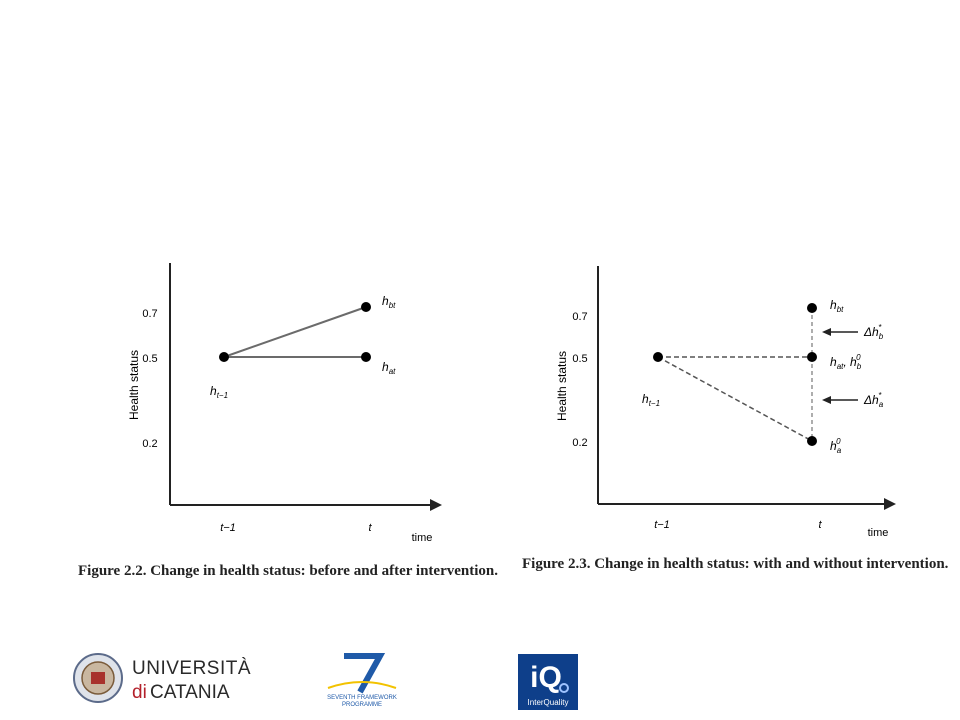 The image size is (960, 720). Describe the element at coordinates (564, 688) in the screenshot. I see `magnifier-icon` at that location.